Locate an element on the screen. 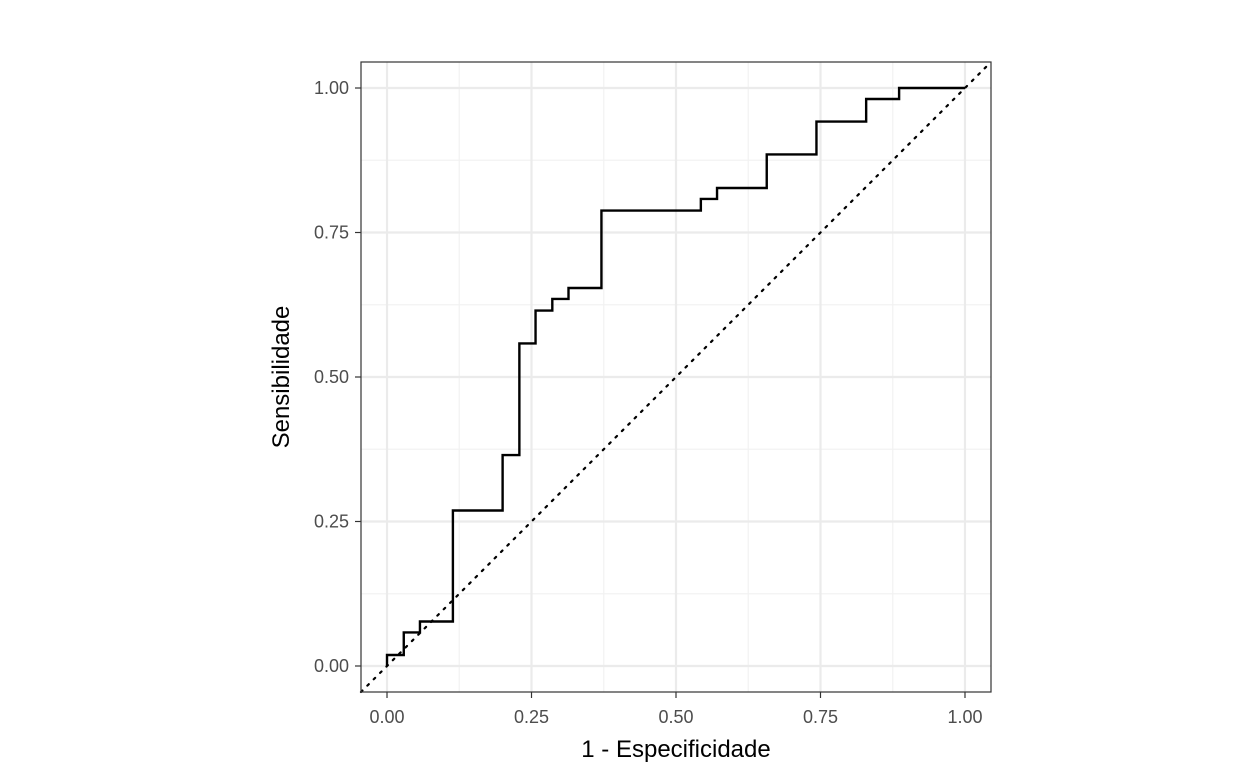 This screenshot has height=778, width=1260. x-axis-ticks: 0.00 0.25 0.50 0.75 1.00 is located at coordinates (676, 709).